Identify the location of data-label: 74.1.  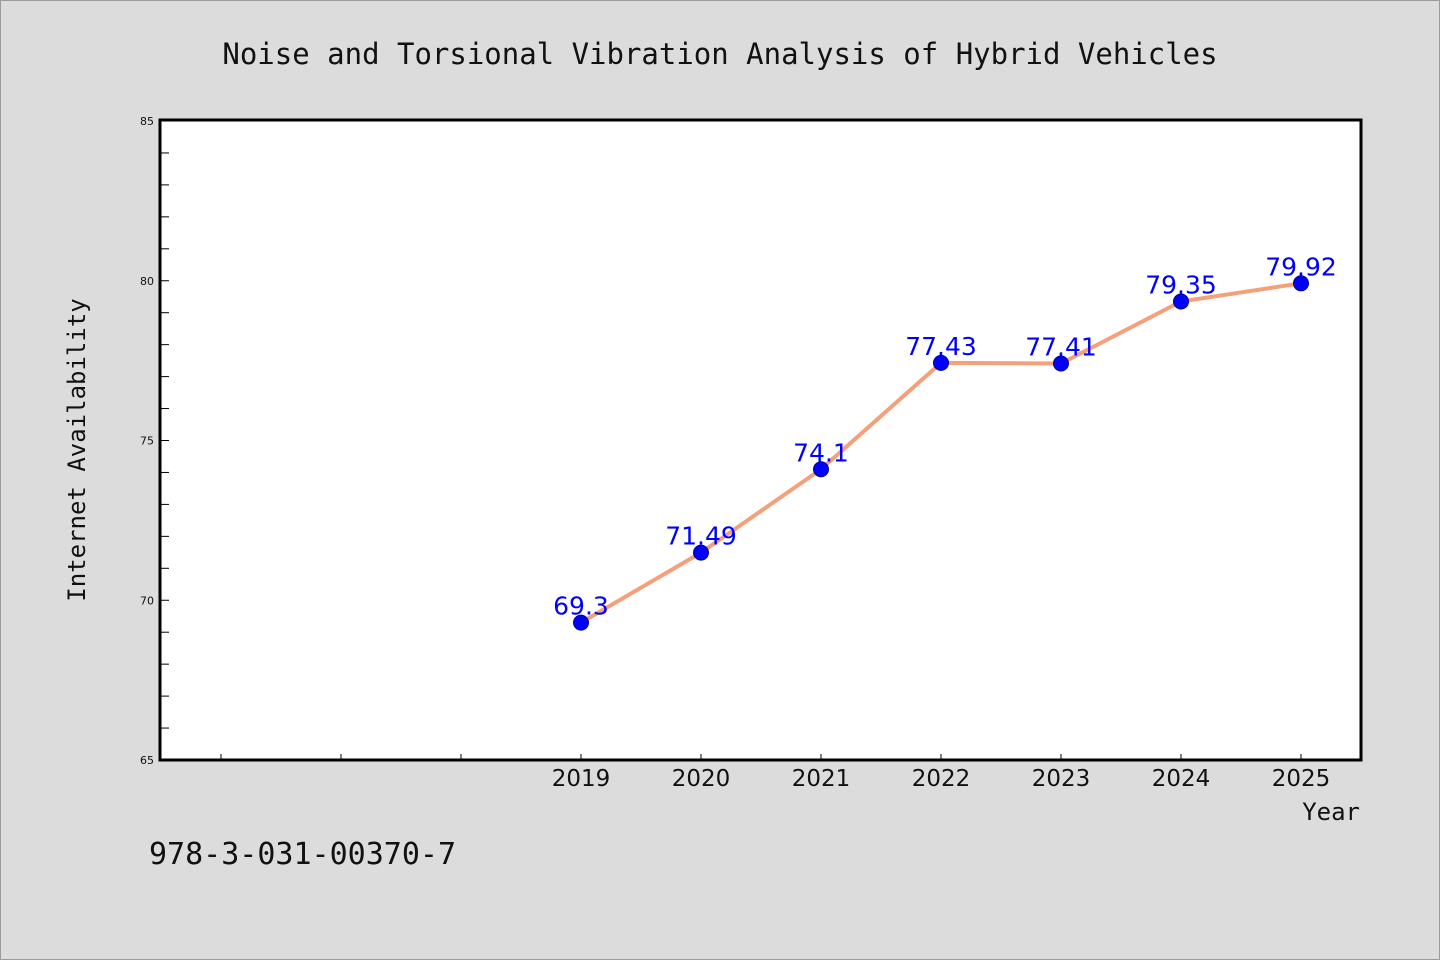
(821, 452).